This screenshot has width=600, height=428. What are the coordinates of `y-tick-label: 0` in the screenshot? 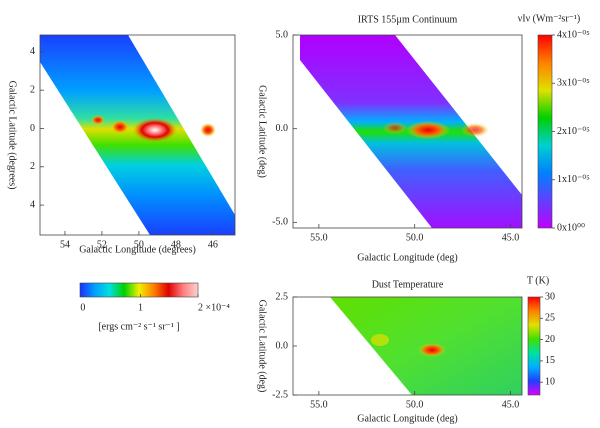 It's located at (32, 128).